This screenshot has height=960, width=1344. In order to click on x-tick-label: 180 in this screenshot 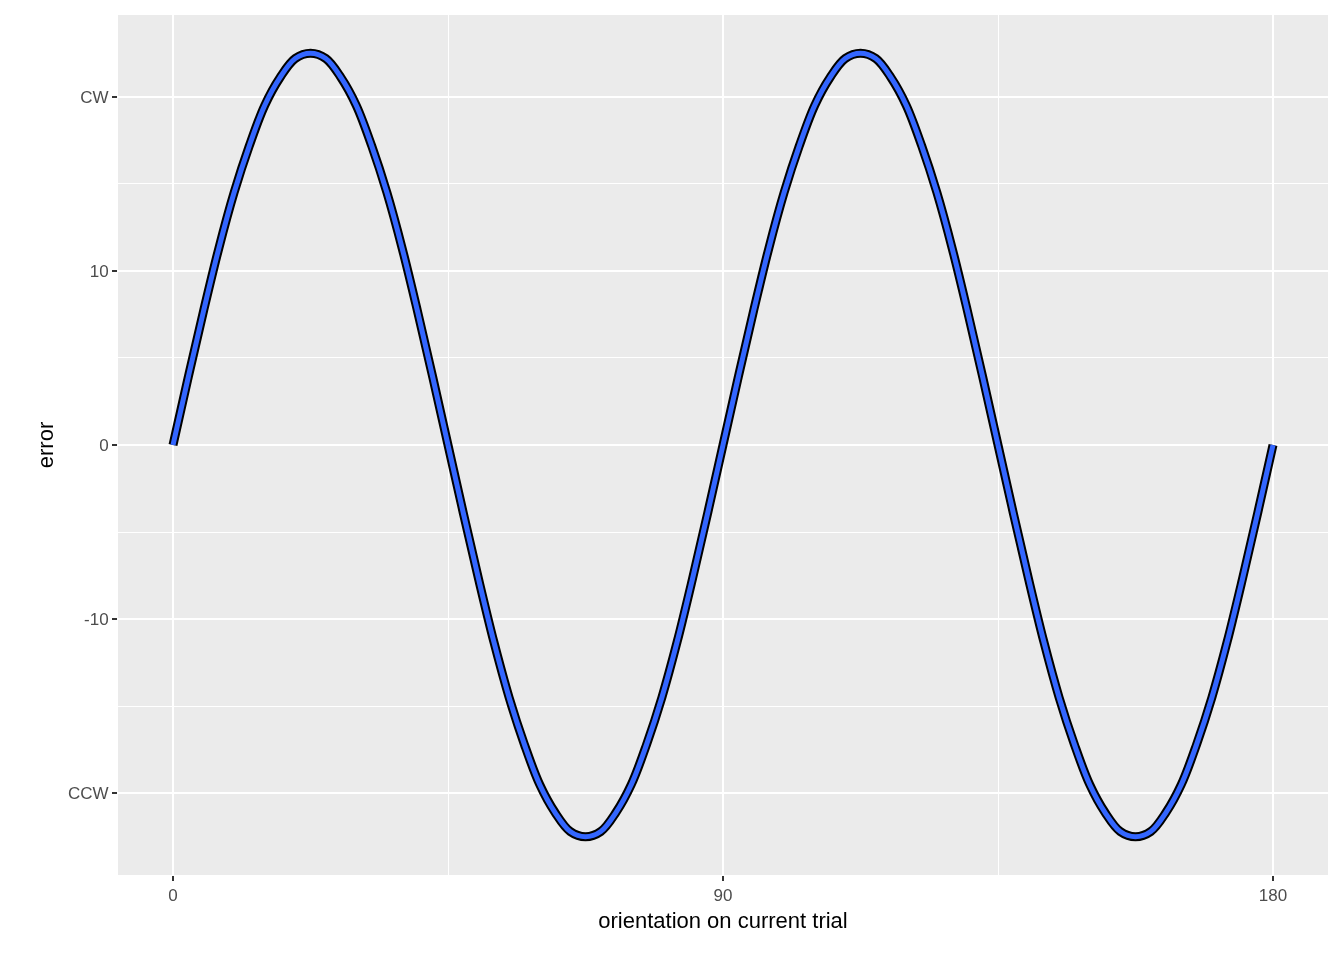, I will do `click(1273, 896)`.